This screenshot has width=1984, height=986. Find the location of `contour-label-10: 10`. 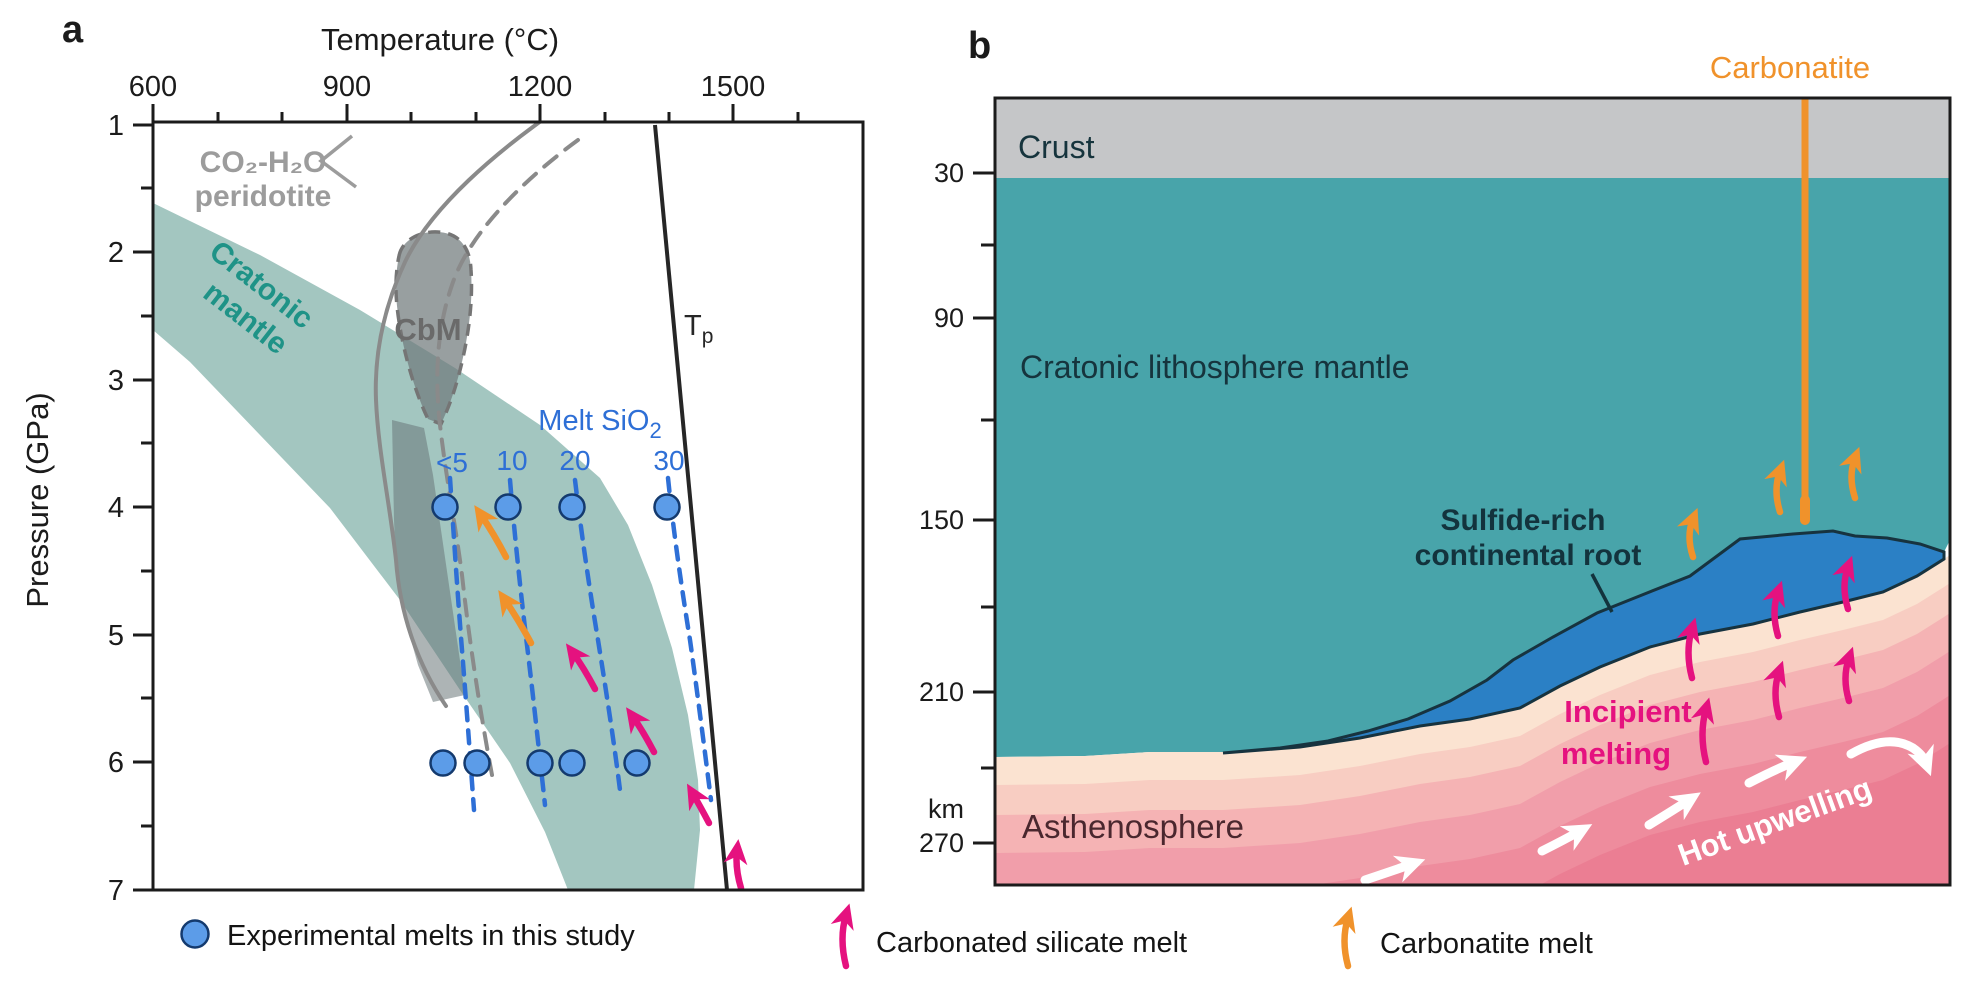

contour-label-10: 10 is located at coordinates (511, 460).